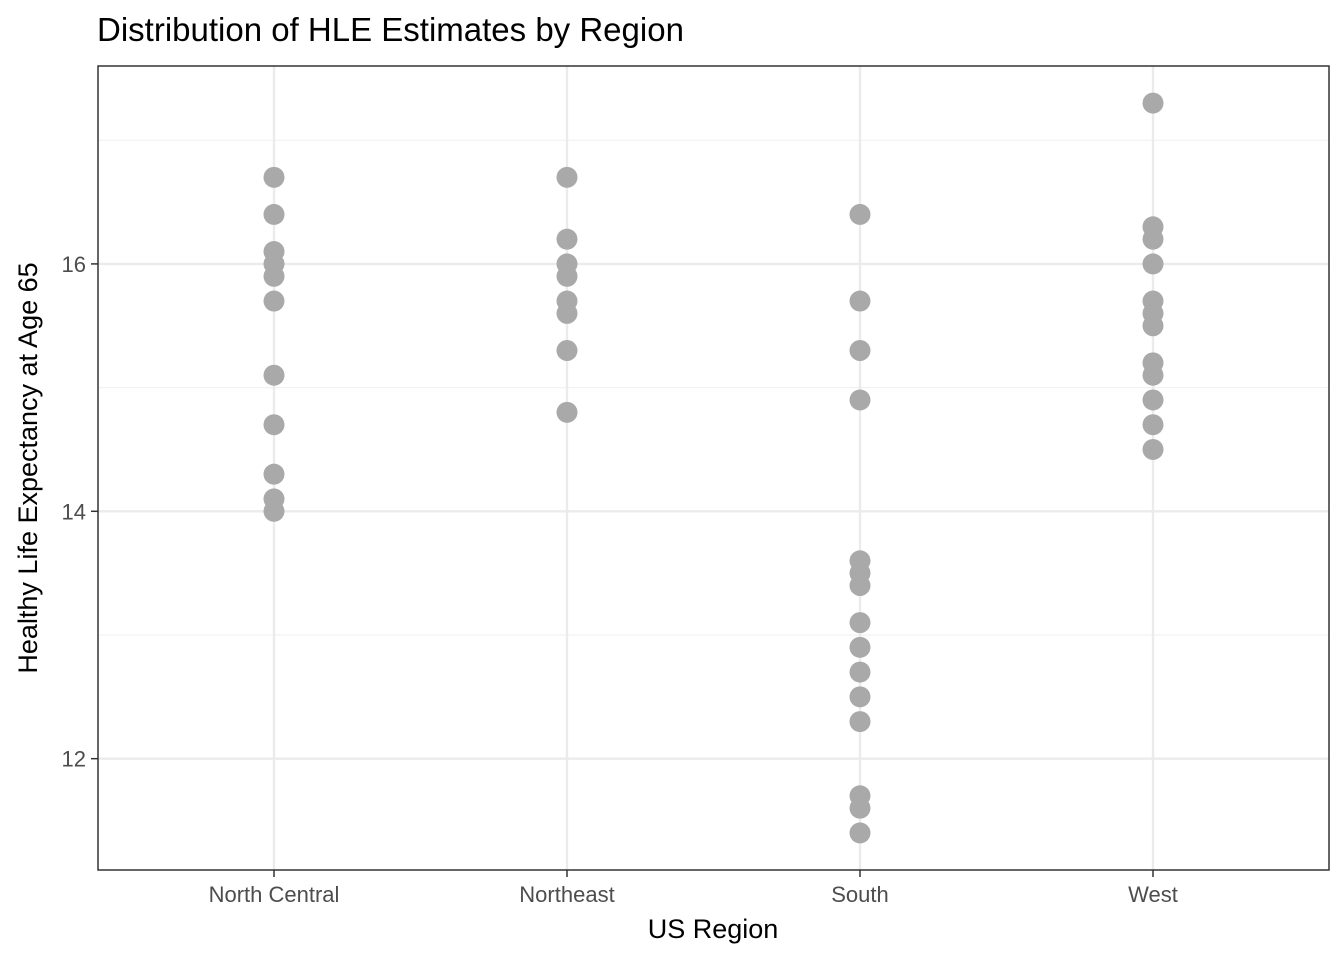 This screenshot has height=960, width=1344. I want to click on y-tick-label: 14, so click(74, 511).